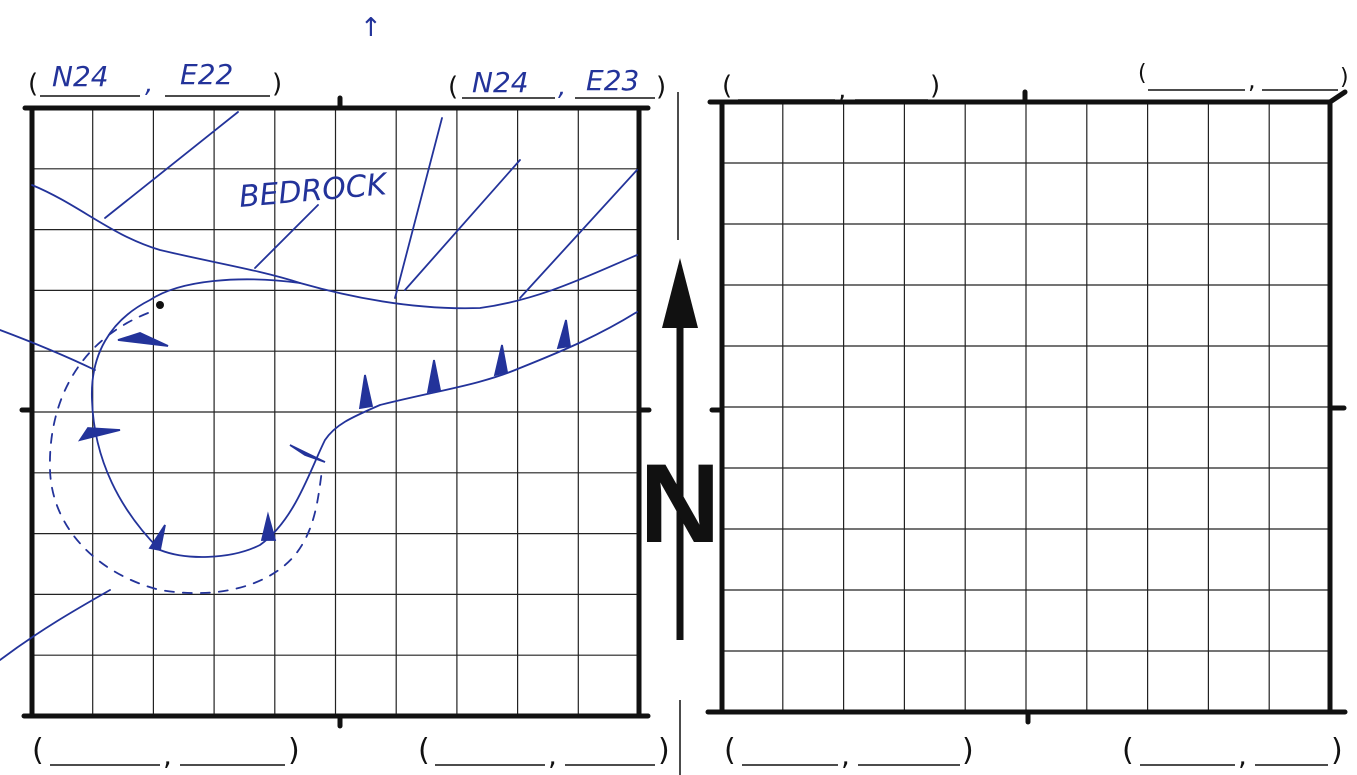 The width and height of the screenshot is (1357, 775). What do you see at coordinates (544, 752) in the screenshot?
I see `left-bottom-right-coordinate: ( , )` at bounding box center [544, 752].